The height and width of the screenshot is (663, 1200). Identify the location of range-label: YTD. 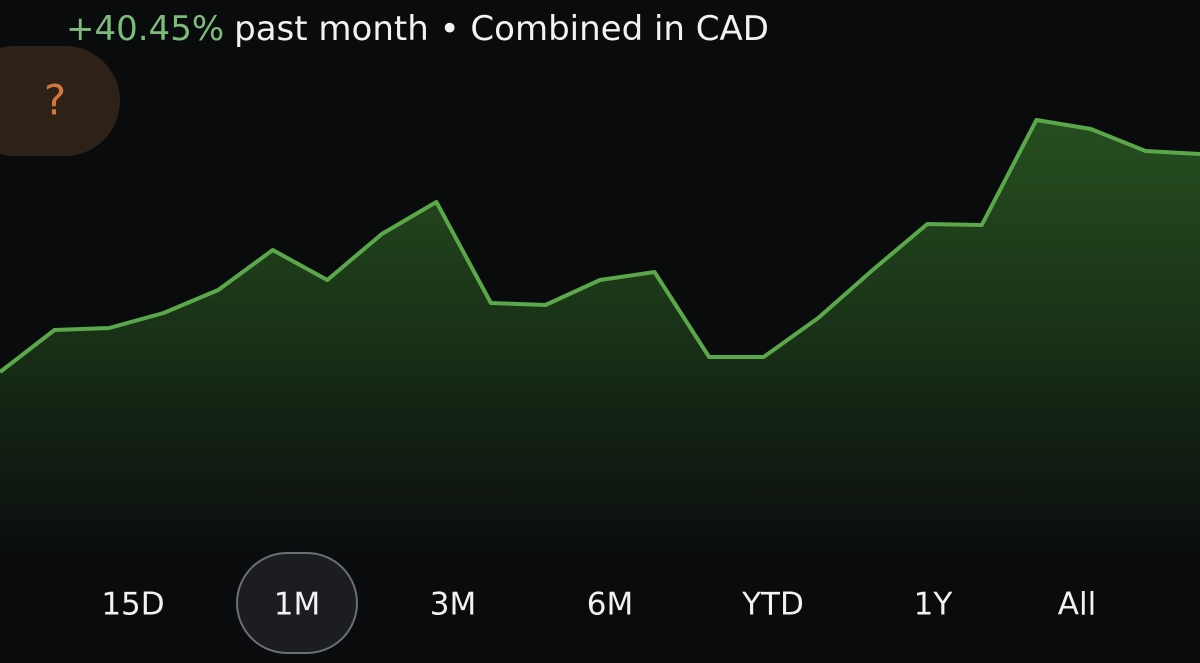
(772, 605).